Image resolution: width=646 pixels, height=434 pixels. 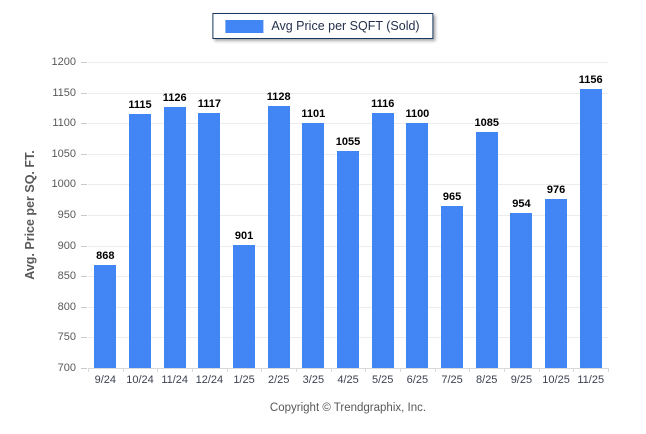 I want to click on bar-column: 1117, so click(x=209, y=233).